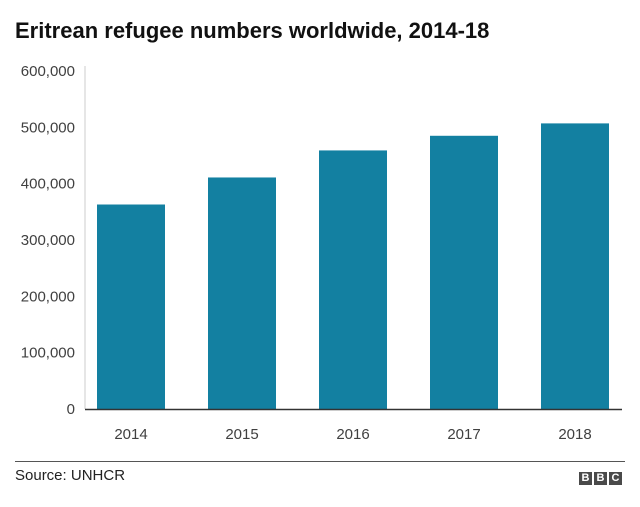 The height and width of the screenshot is (507, 640). Describe the element at coordinates (241, 434) in the screenshot. I see `x-tick-label: 2015` at that location.